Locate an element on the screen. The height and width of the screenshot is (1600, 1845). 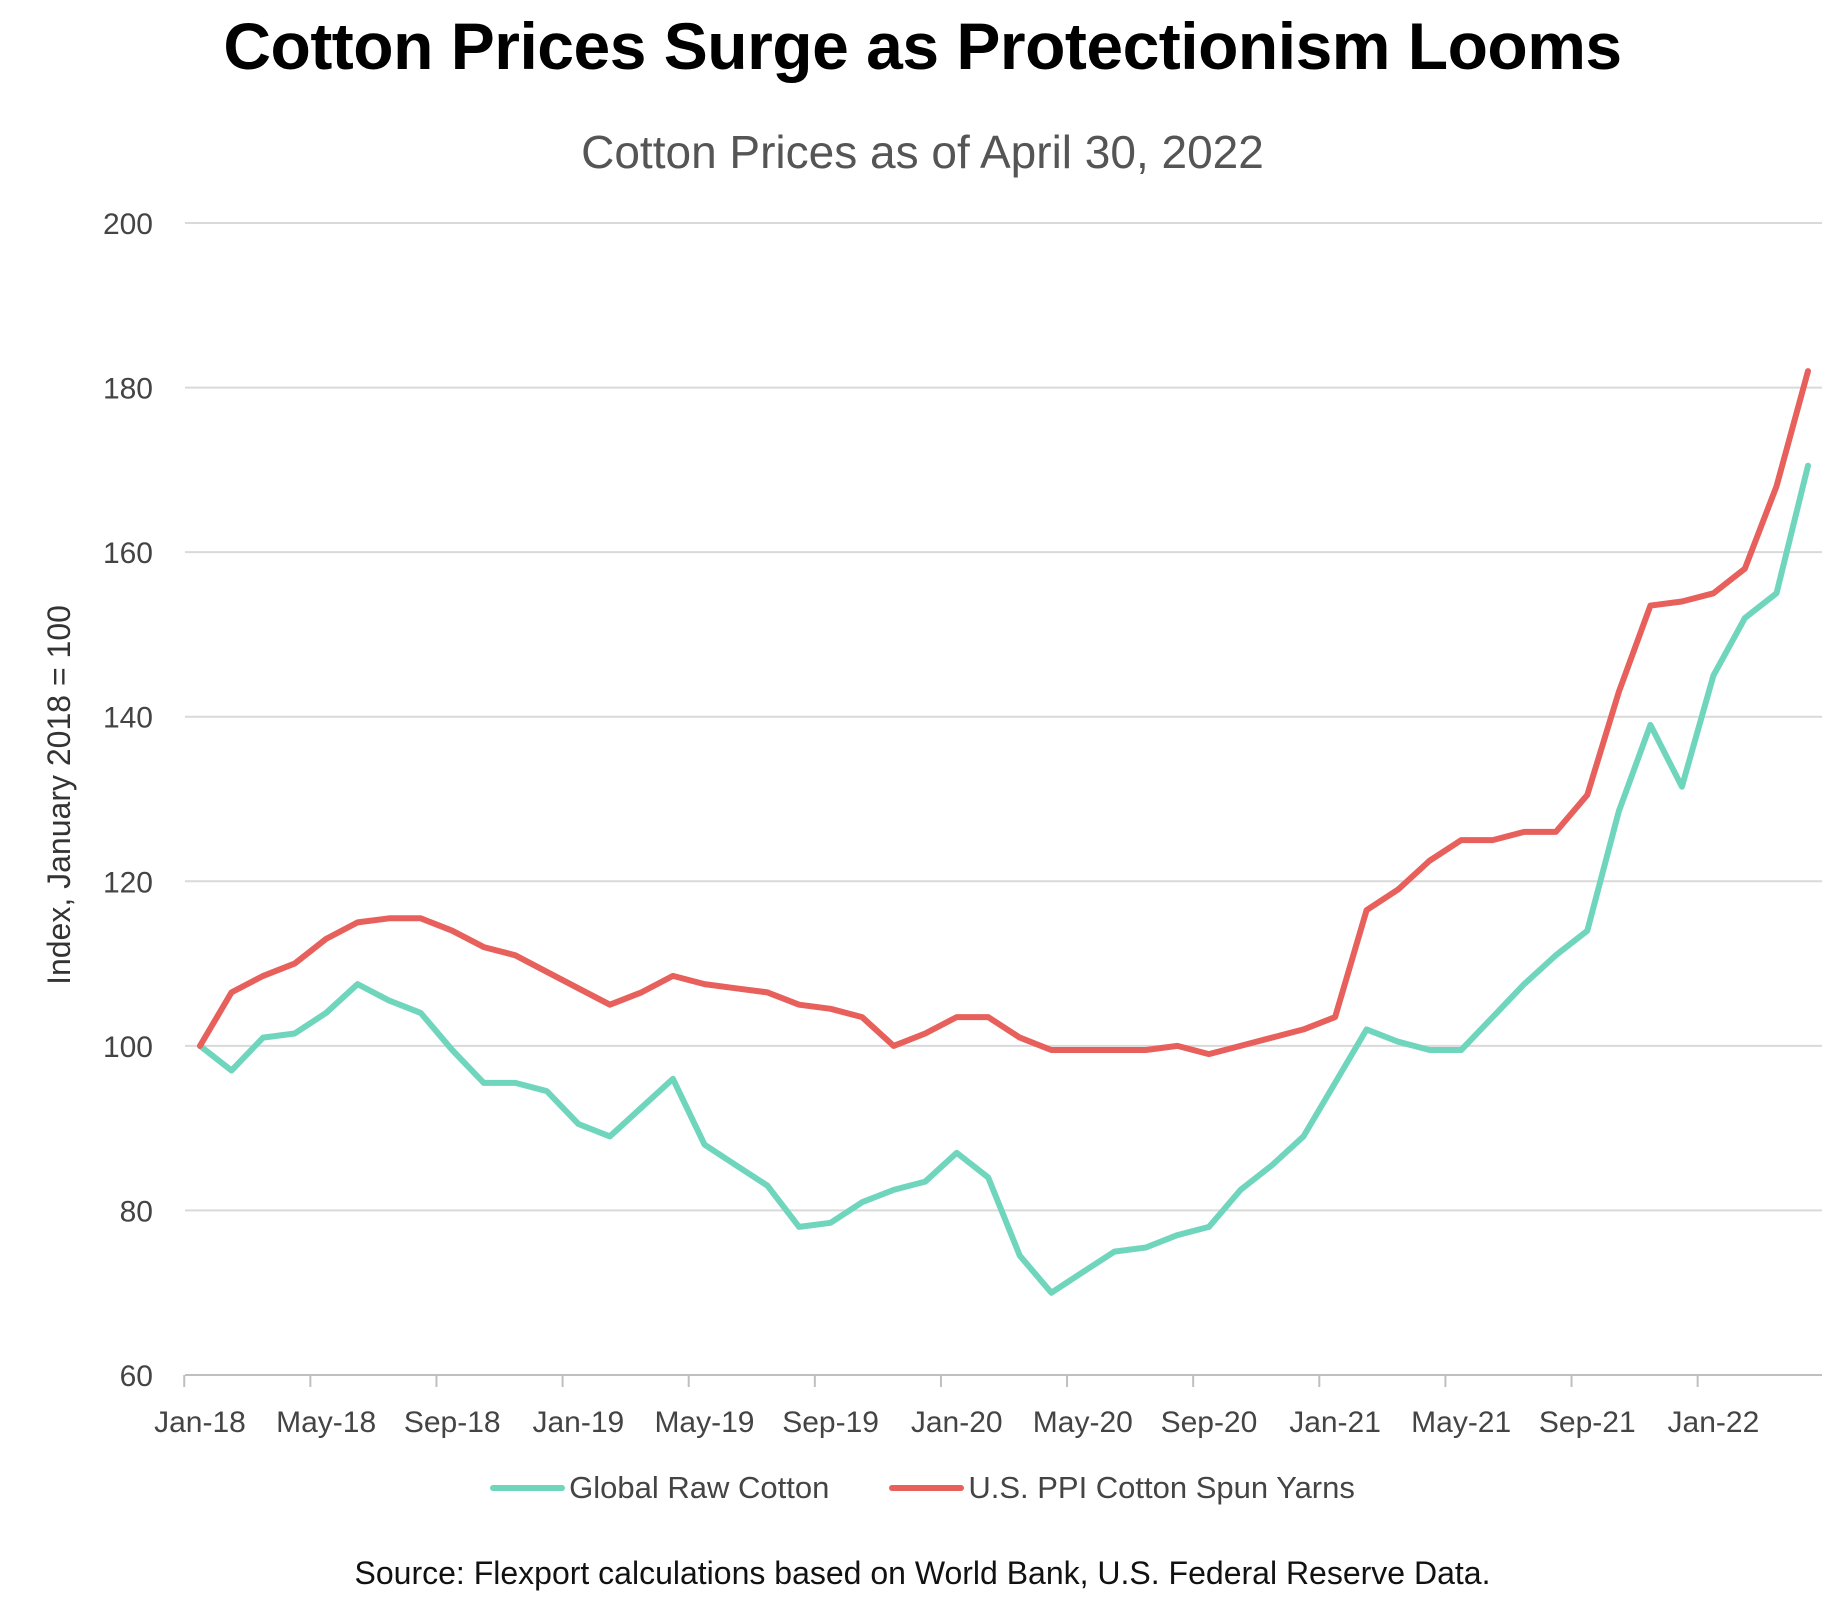
legend-item-global-raw-cotton: Global Raw Cotton is located at coordinates (659, 1488).